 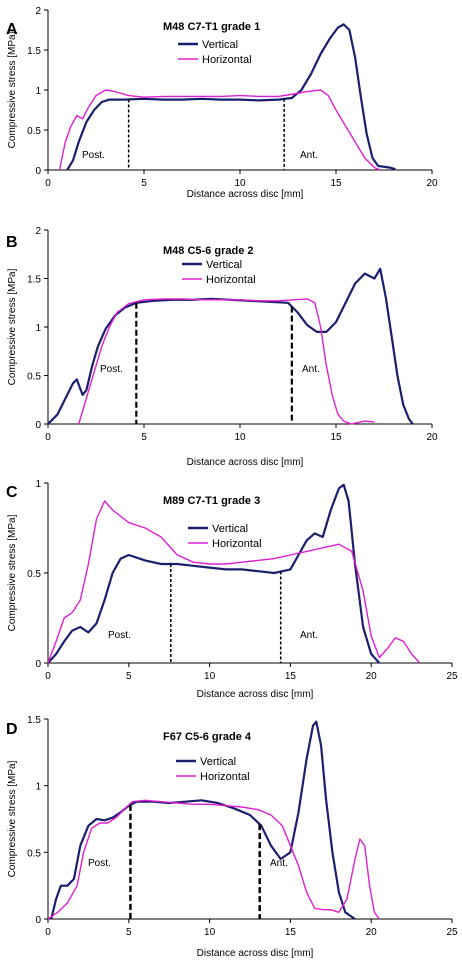 I want to click on panel-letter: D, so click(x=12, y=729).